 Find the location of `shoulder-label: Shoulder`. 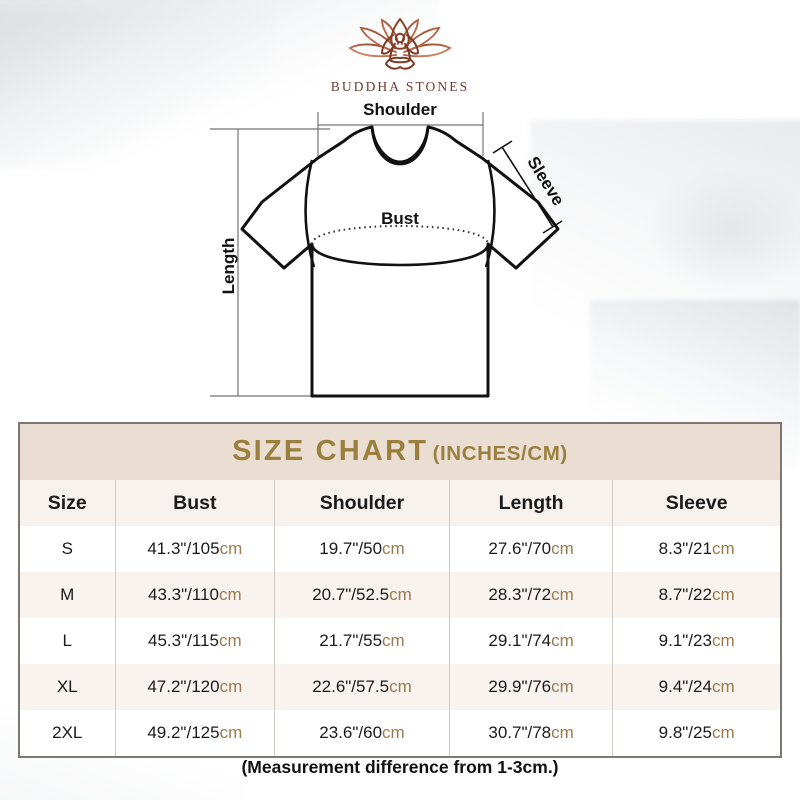

shoulder-label: Shoulder is located at coordinates (400, 109).